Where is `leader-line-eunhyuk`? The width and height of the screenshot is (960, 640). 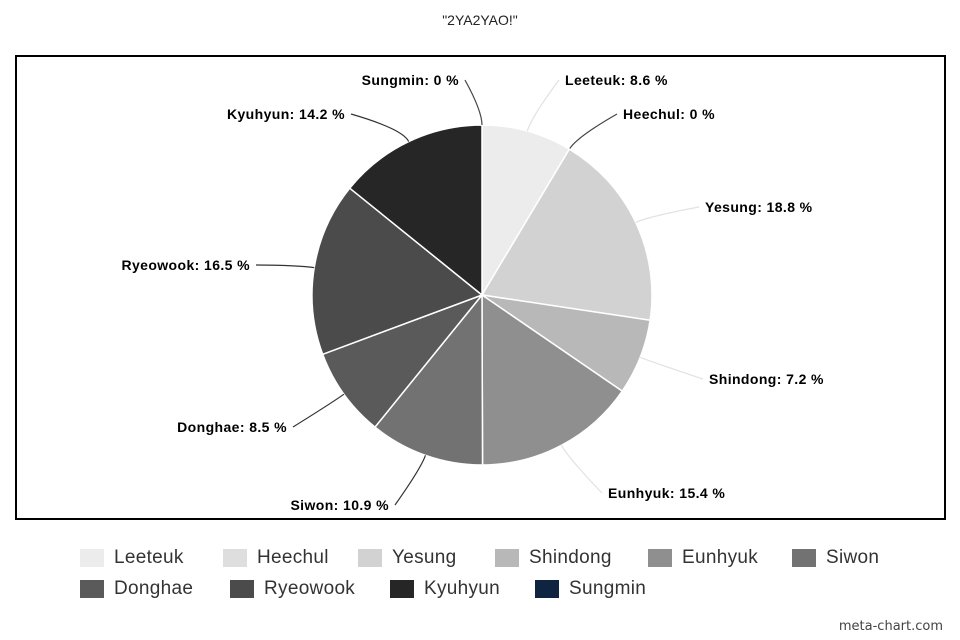
leader-line-eunhyuk is located at coordinates (581, 469).